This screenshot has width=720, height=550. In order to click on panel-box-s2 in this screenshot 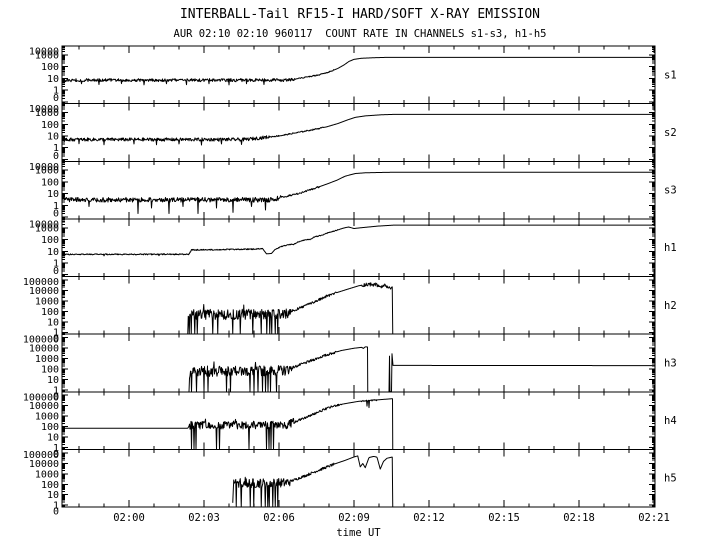, I will do `click(358, 132)`.